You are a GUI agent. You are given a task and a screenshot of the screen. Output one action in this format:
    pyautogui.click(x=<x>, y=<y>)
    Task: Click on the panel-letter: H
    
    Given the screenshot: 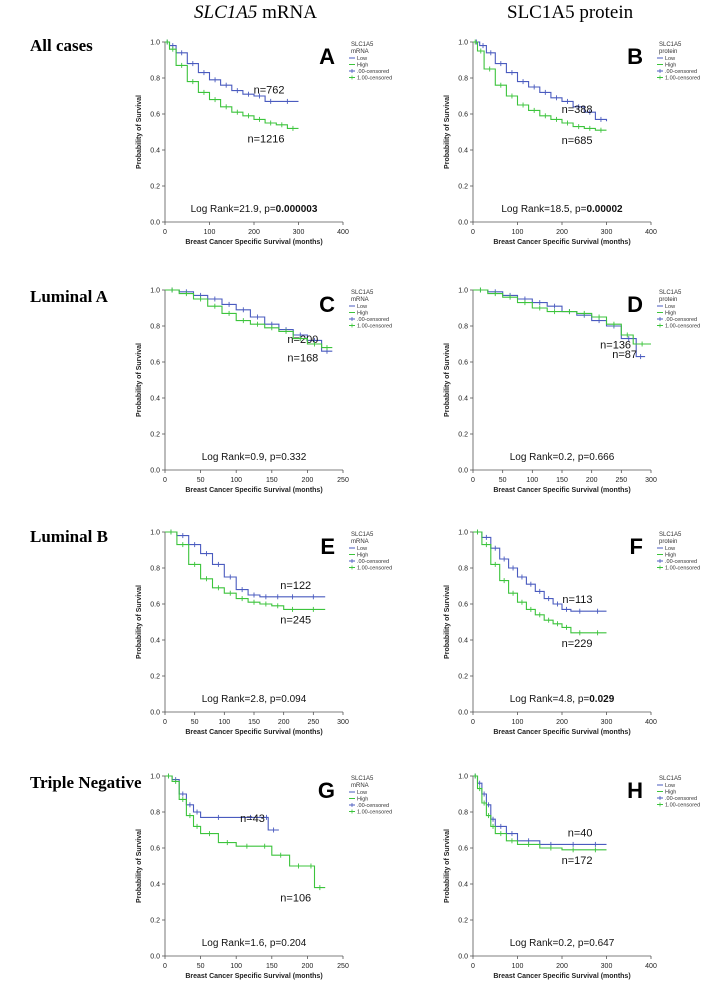 What is the action you would take?
    pyautogui.click(x=635, y=790)
    